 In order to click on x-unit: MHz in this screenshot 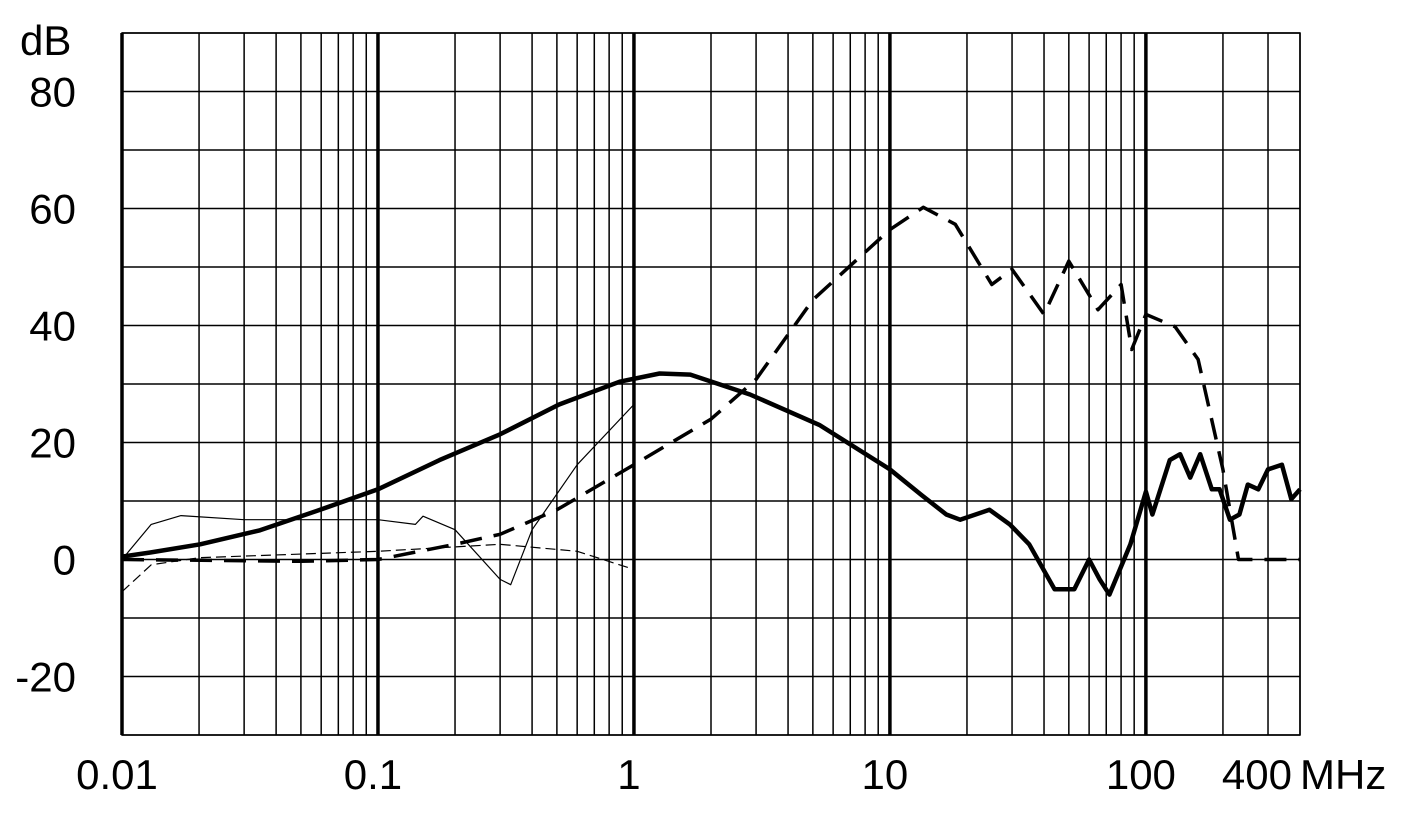, I will do `click(1343, 774)`.